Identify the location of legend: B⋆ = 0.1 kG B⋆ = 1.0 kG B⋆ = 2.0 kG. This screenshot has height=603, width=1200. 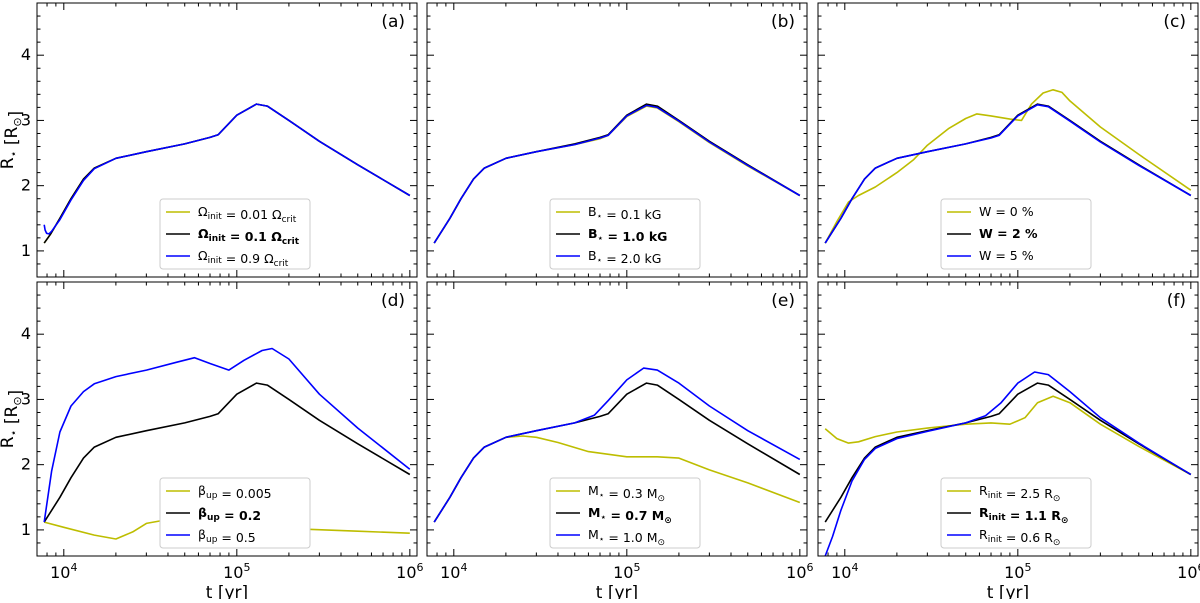
(625, 234).